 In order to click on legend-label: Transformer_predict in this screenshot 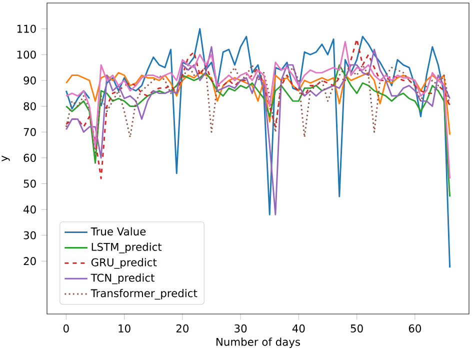, I will do `click(144, 294)`.